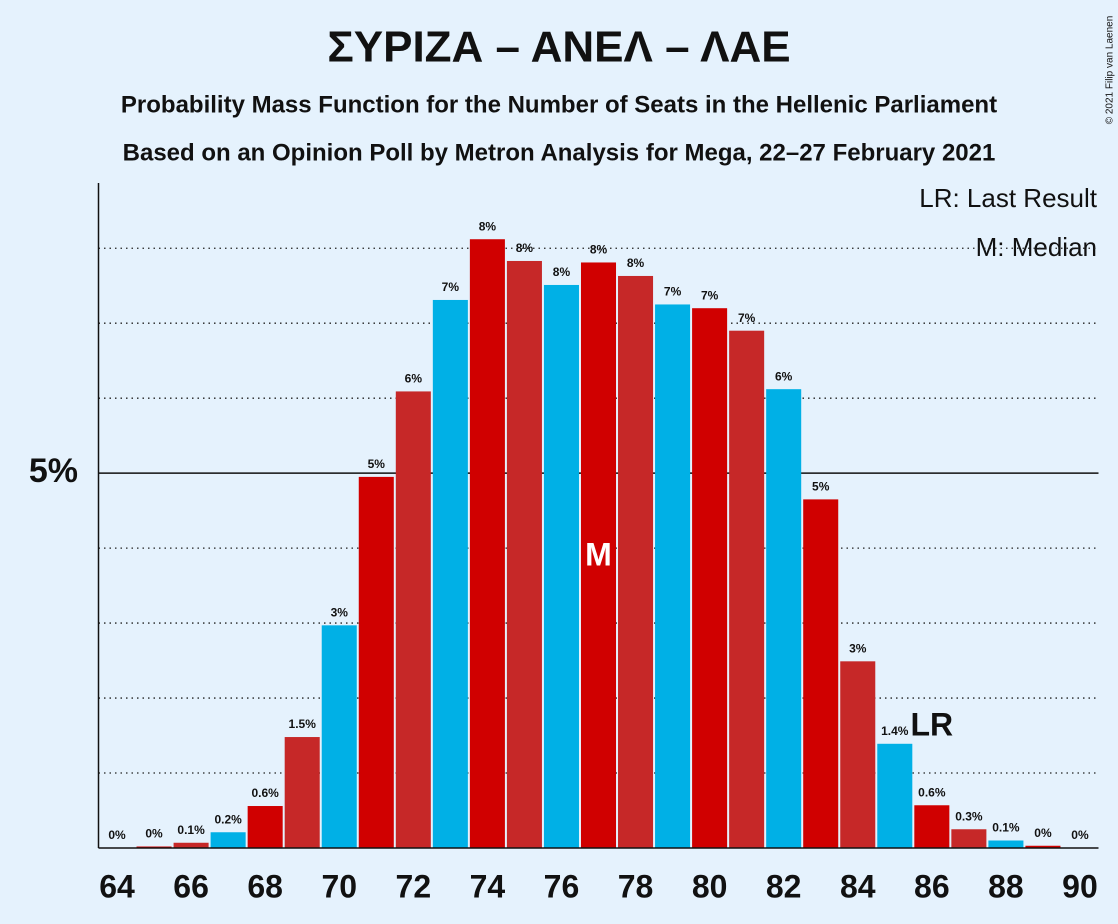 This screenshot has height=924, width=1118. I want to click on x-tick-label: 74, so click(488, 886).